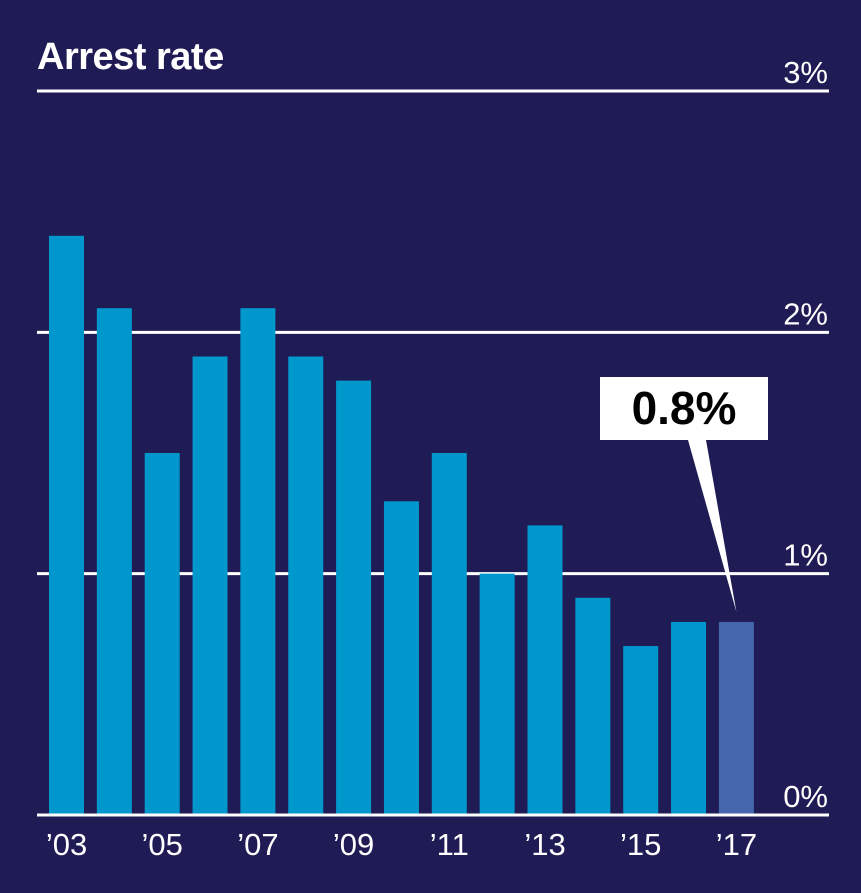 The image size is (861, 893). What do you see at coordinates (130, 57) in the screenshot?
I see `chart-title: Arrest rate` at bounding box center [130, 57].